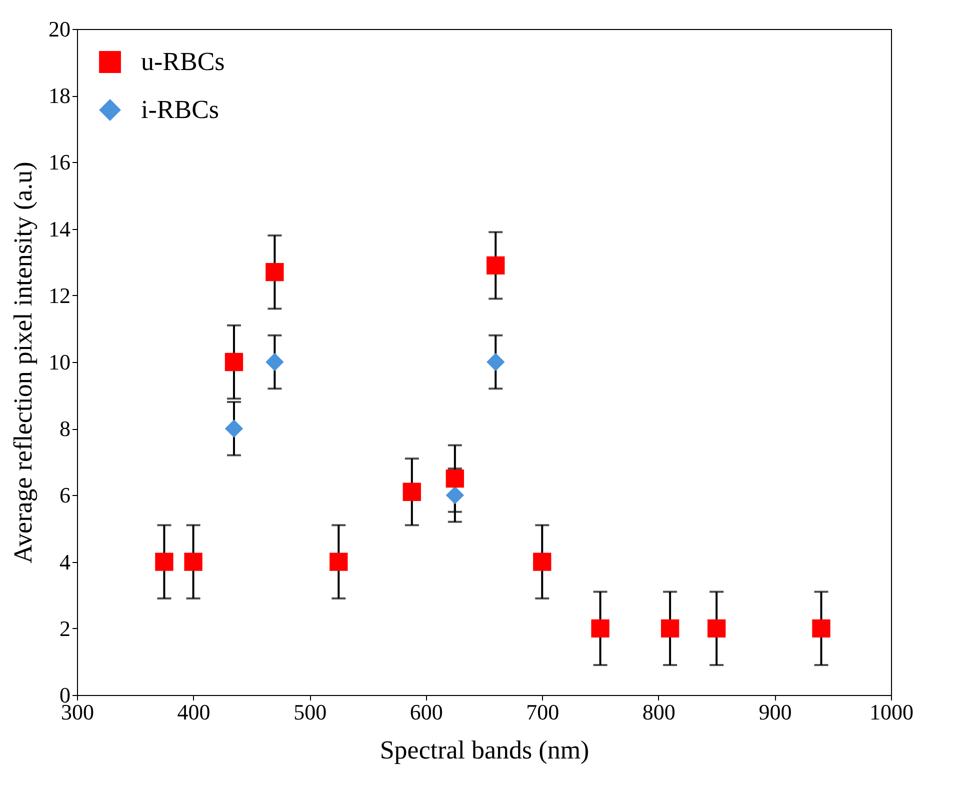 The height and width of the screenshot is (812, 953). I want to click on legend-label: u-RBCs, so click(183, 61).